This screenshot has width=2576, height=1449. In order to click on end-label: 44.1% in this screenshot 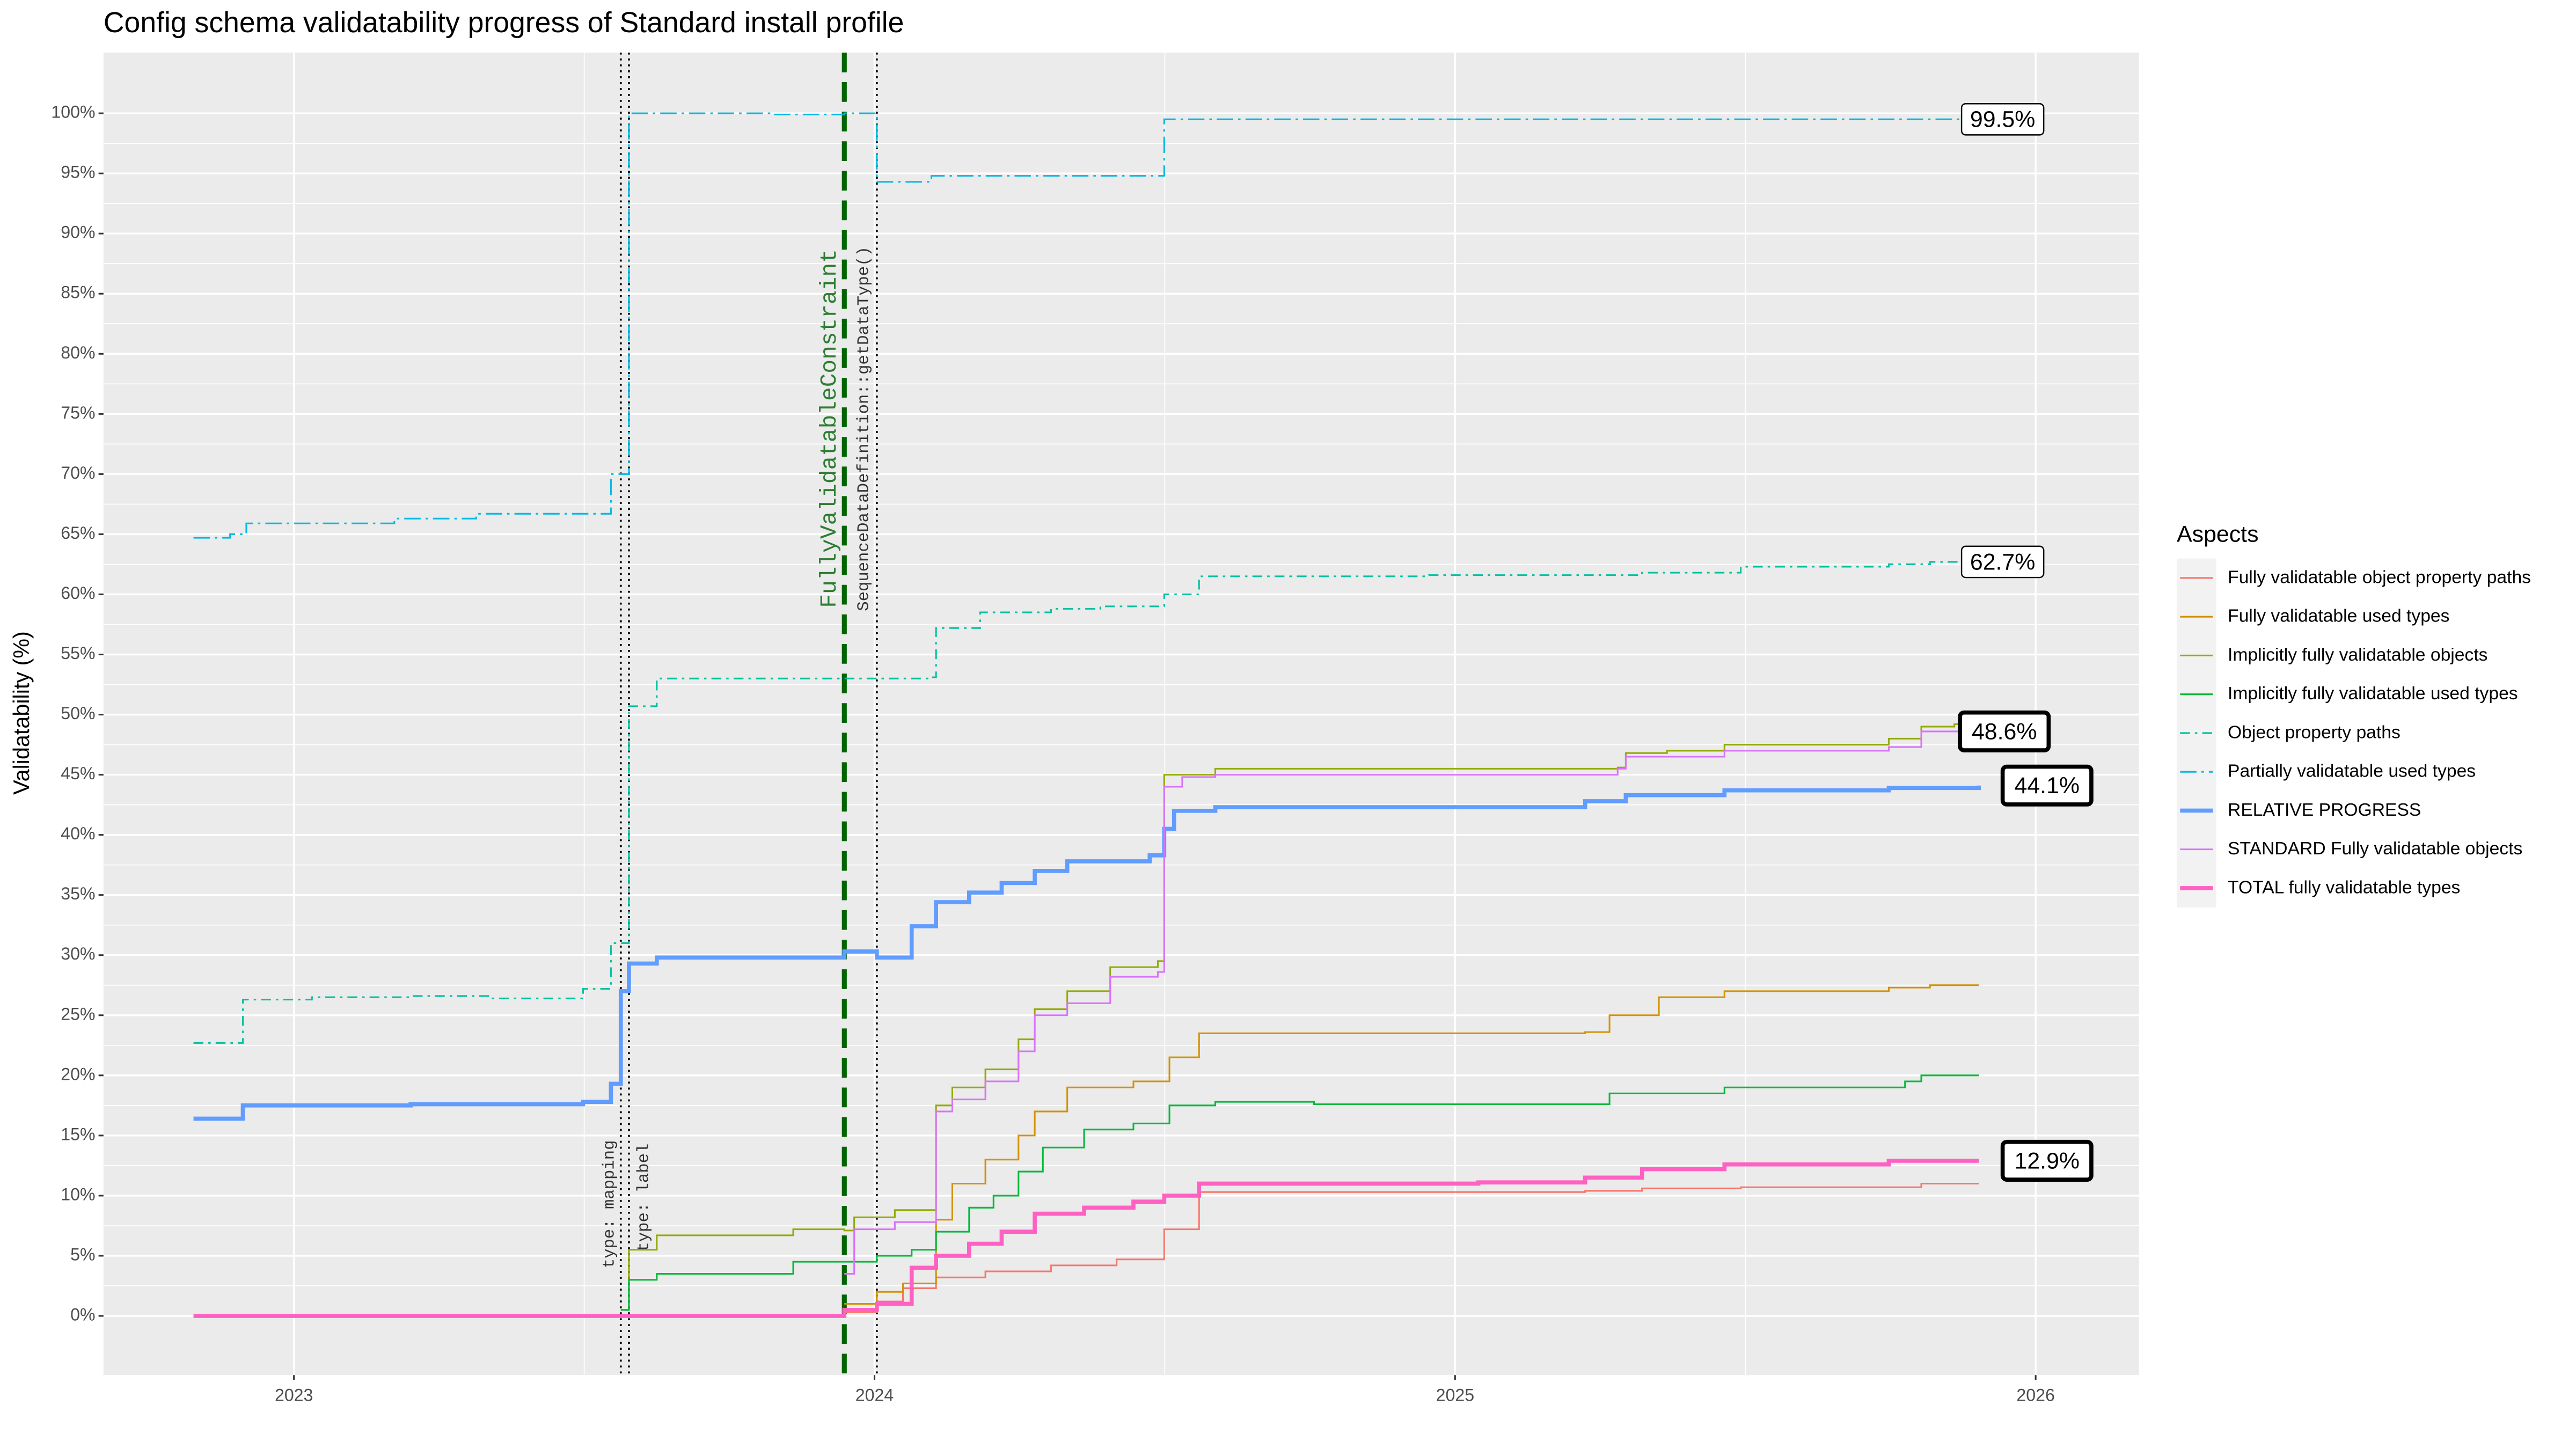, I will do `click(2047, 786)`.